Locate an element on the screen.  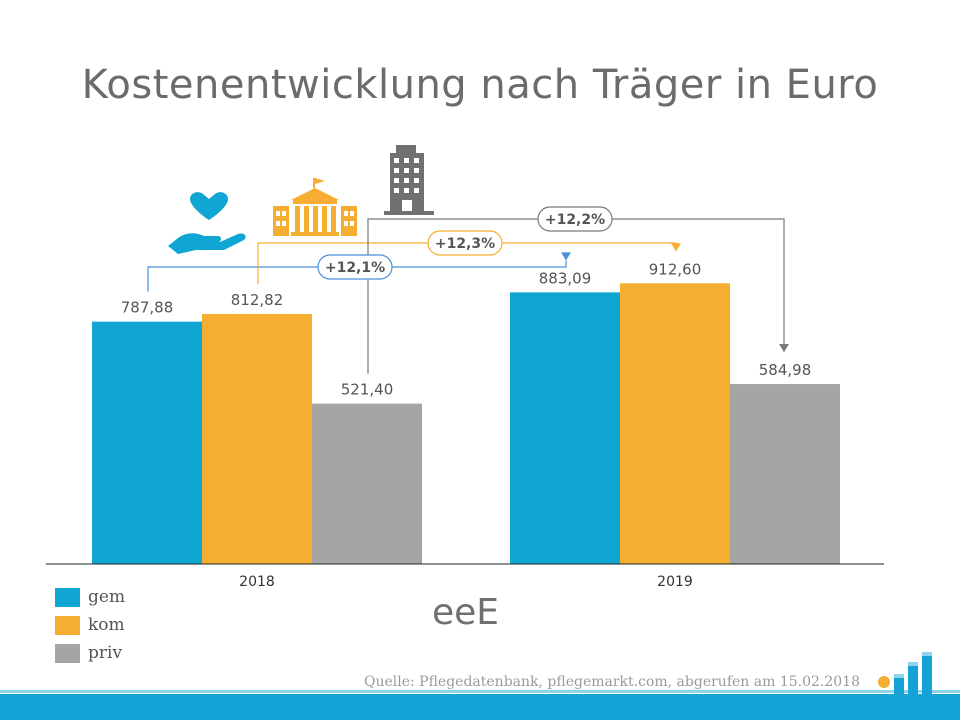
growth-label-kom: +12,3% is located at coordinates (465, 244).